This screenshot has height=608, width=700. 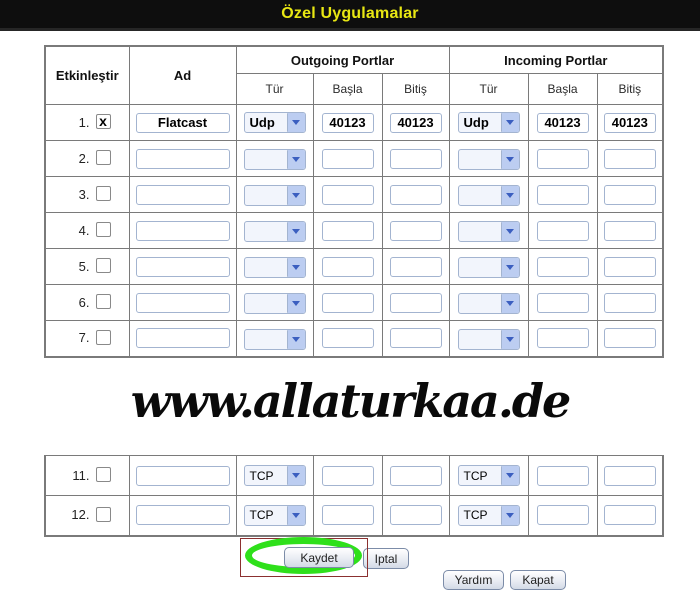 What do you see at coordinates (488, 122) in the screenshot?
I see `in-type-select: Udp` at bounding box center [488, 122].